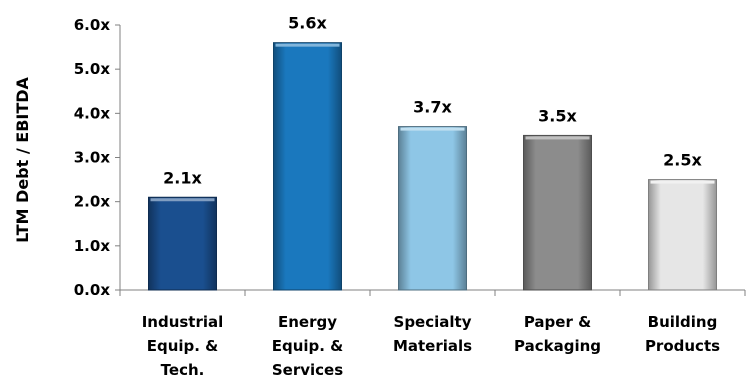  I want to click on y-tick-label: 6.0x, so click(92, 25).